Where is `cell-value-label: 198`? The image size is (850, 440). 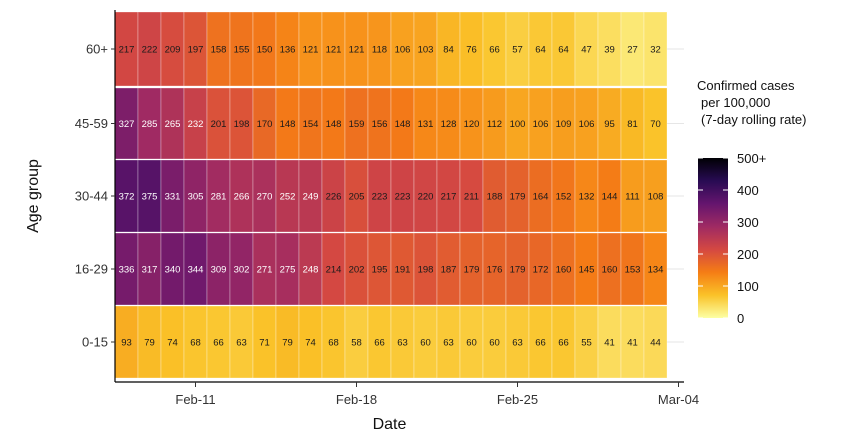 cell-value-label: 198 is located at coordinates (426, 270).